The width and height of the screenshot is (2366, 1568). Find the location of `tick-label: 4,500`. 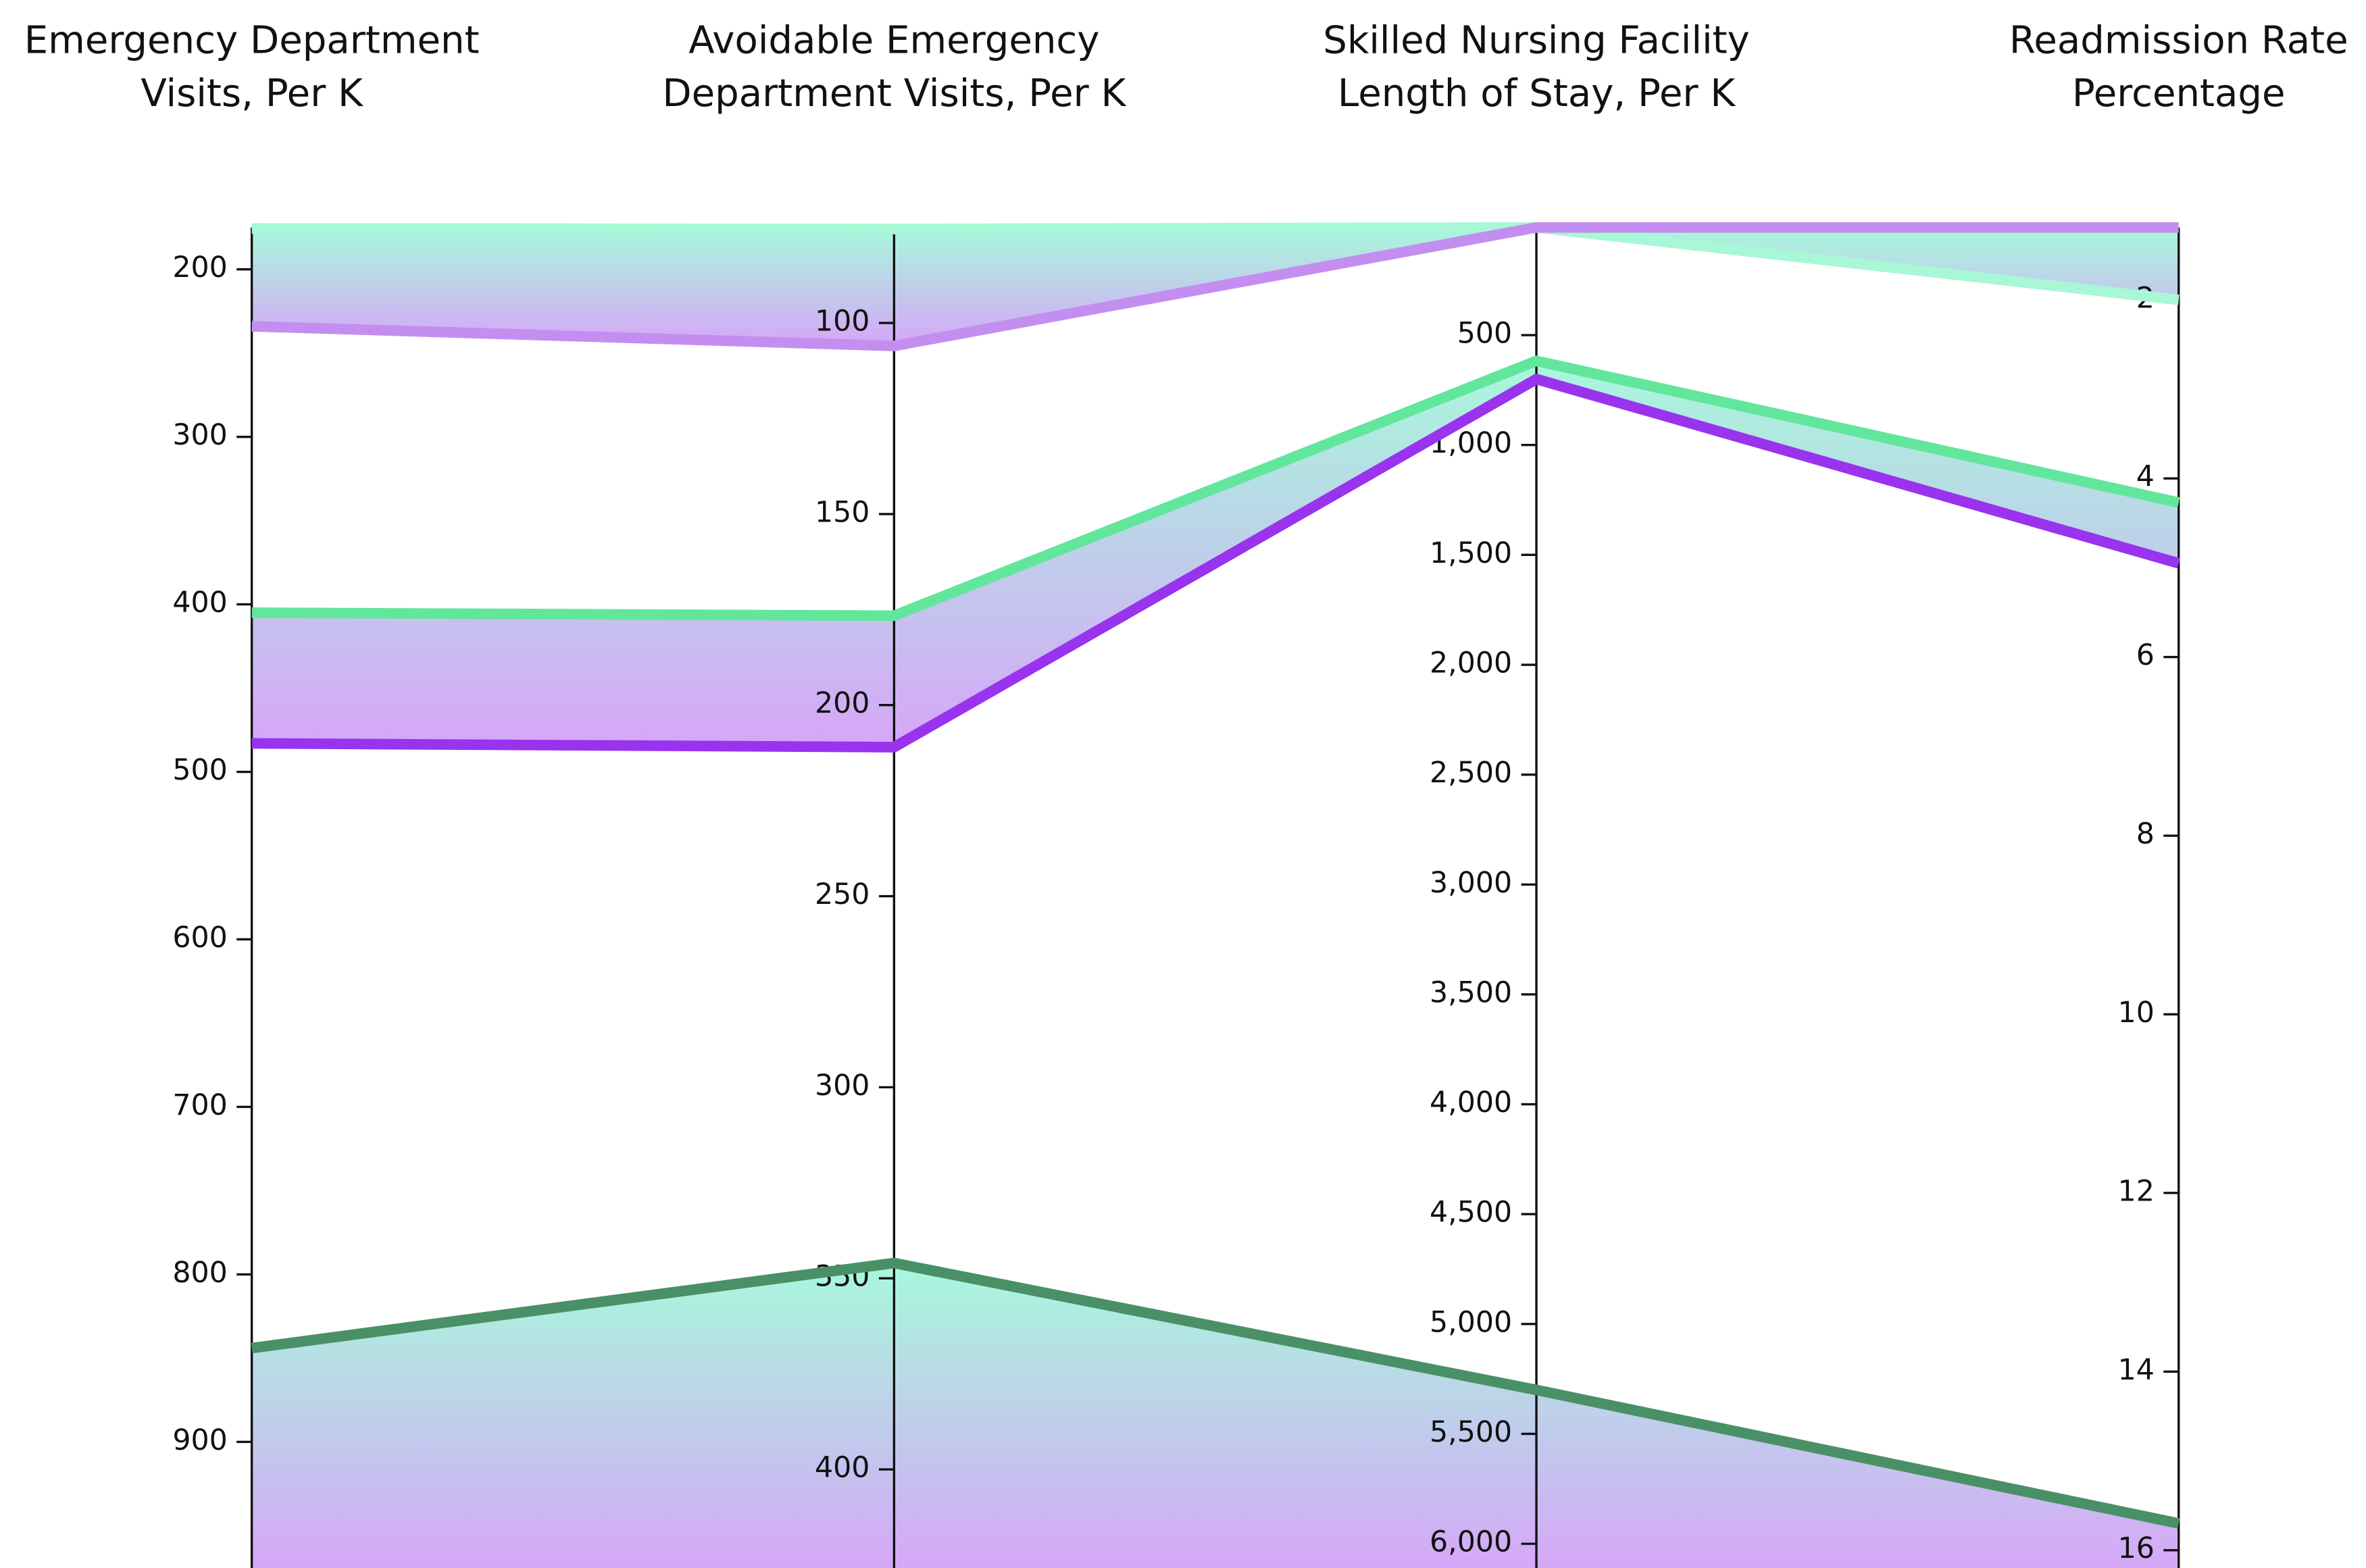

tick-label: 4,500 is located at coordinates (1471, 1213).